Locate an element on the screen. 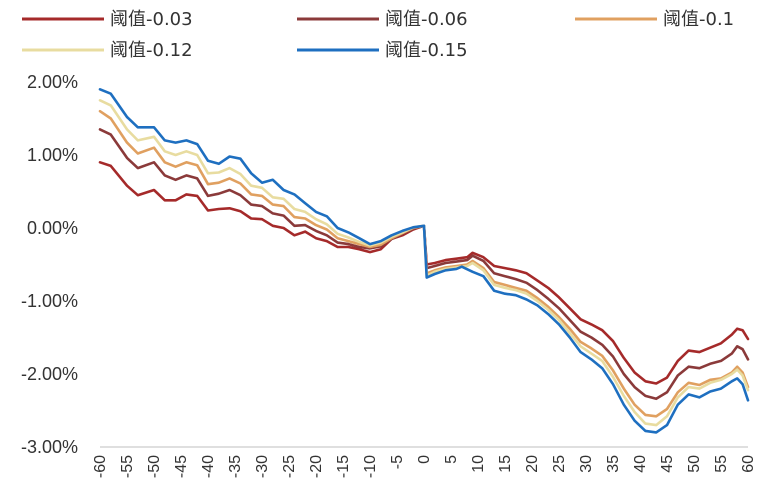 The height and width of the screenshot is (501, 759). x-tick-label: 30 is located at coordinates (586, 464).